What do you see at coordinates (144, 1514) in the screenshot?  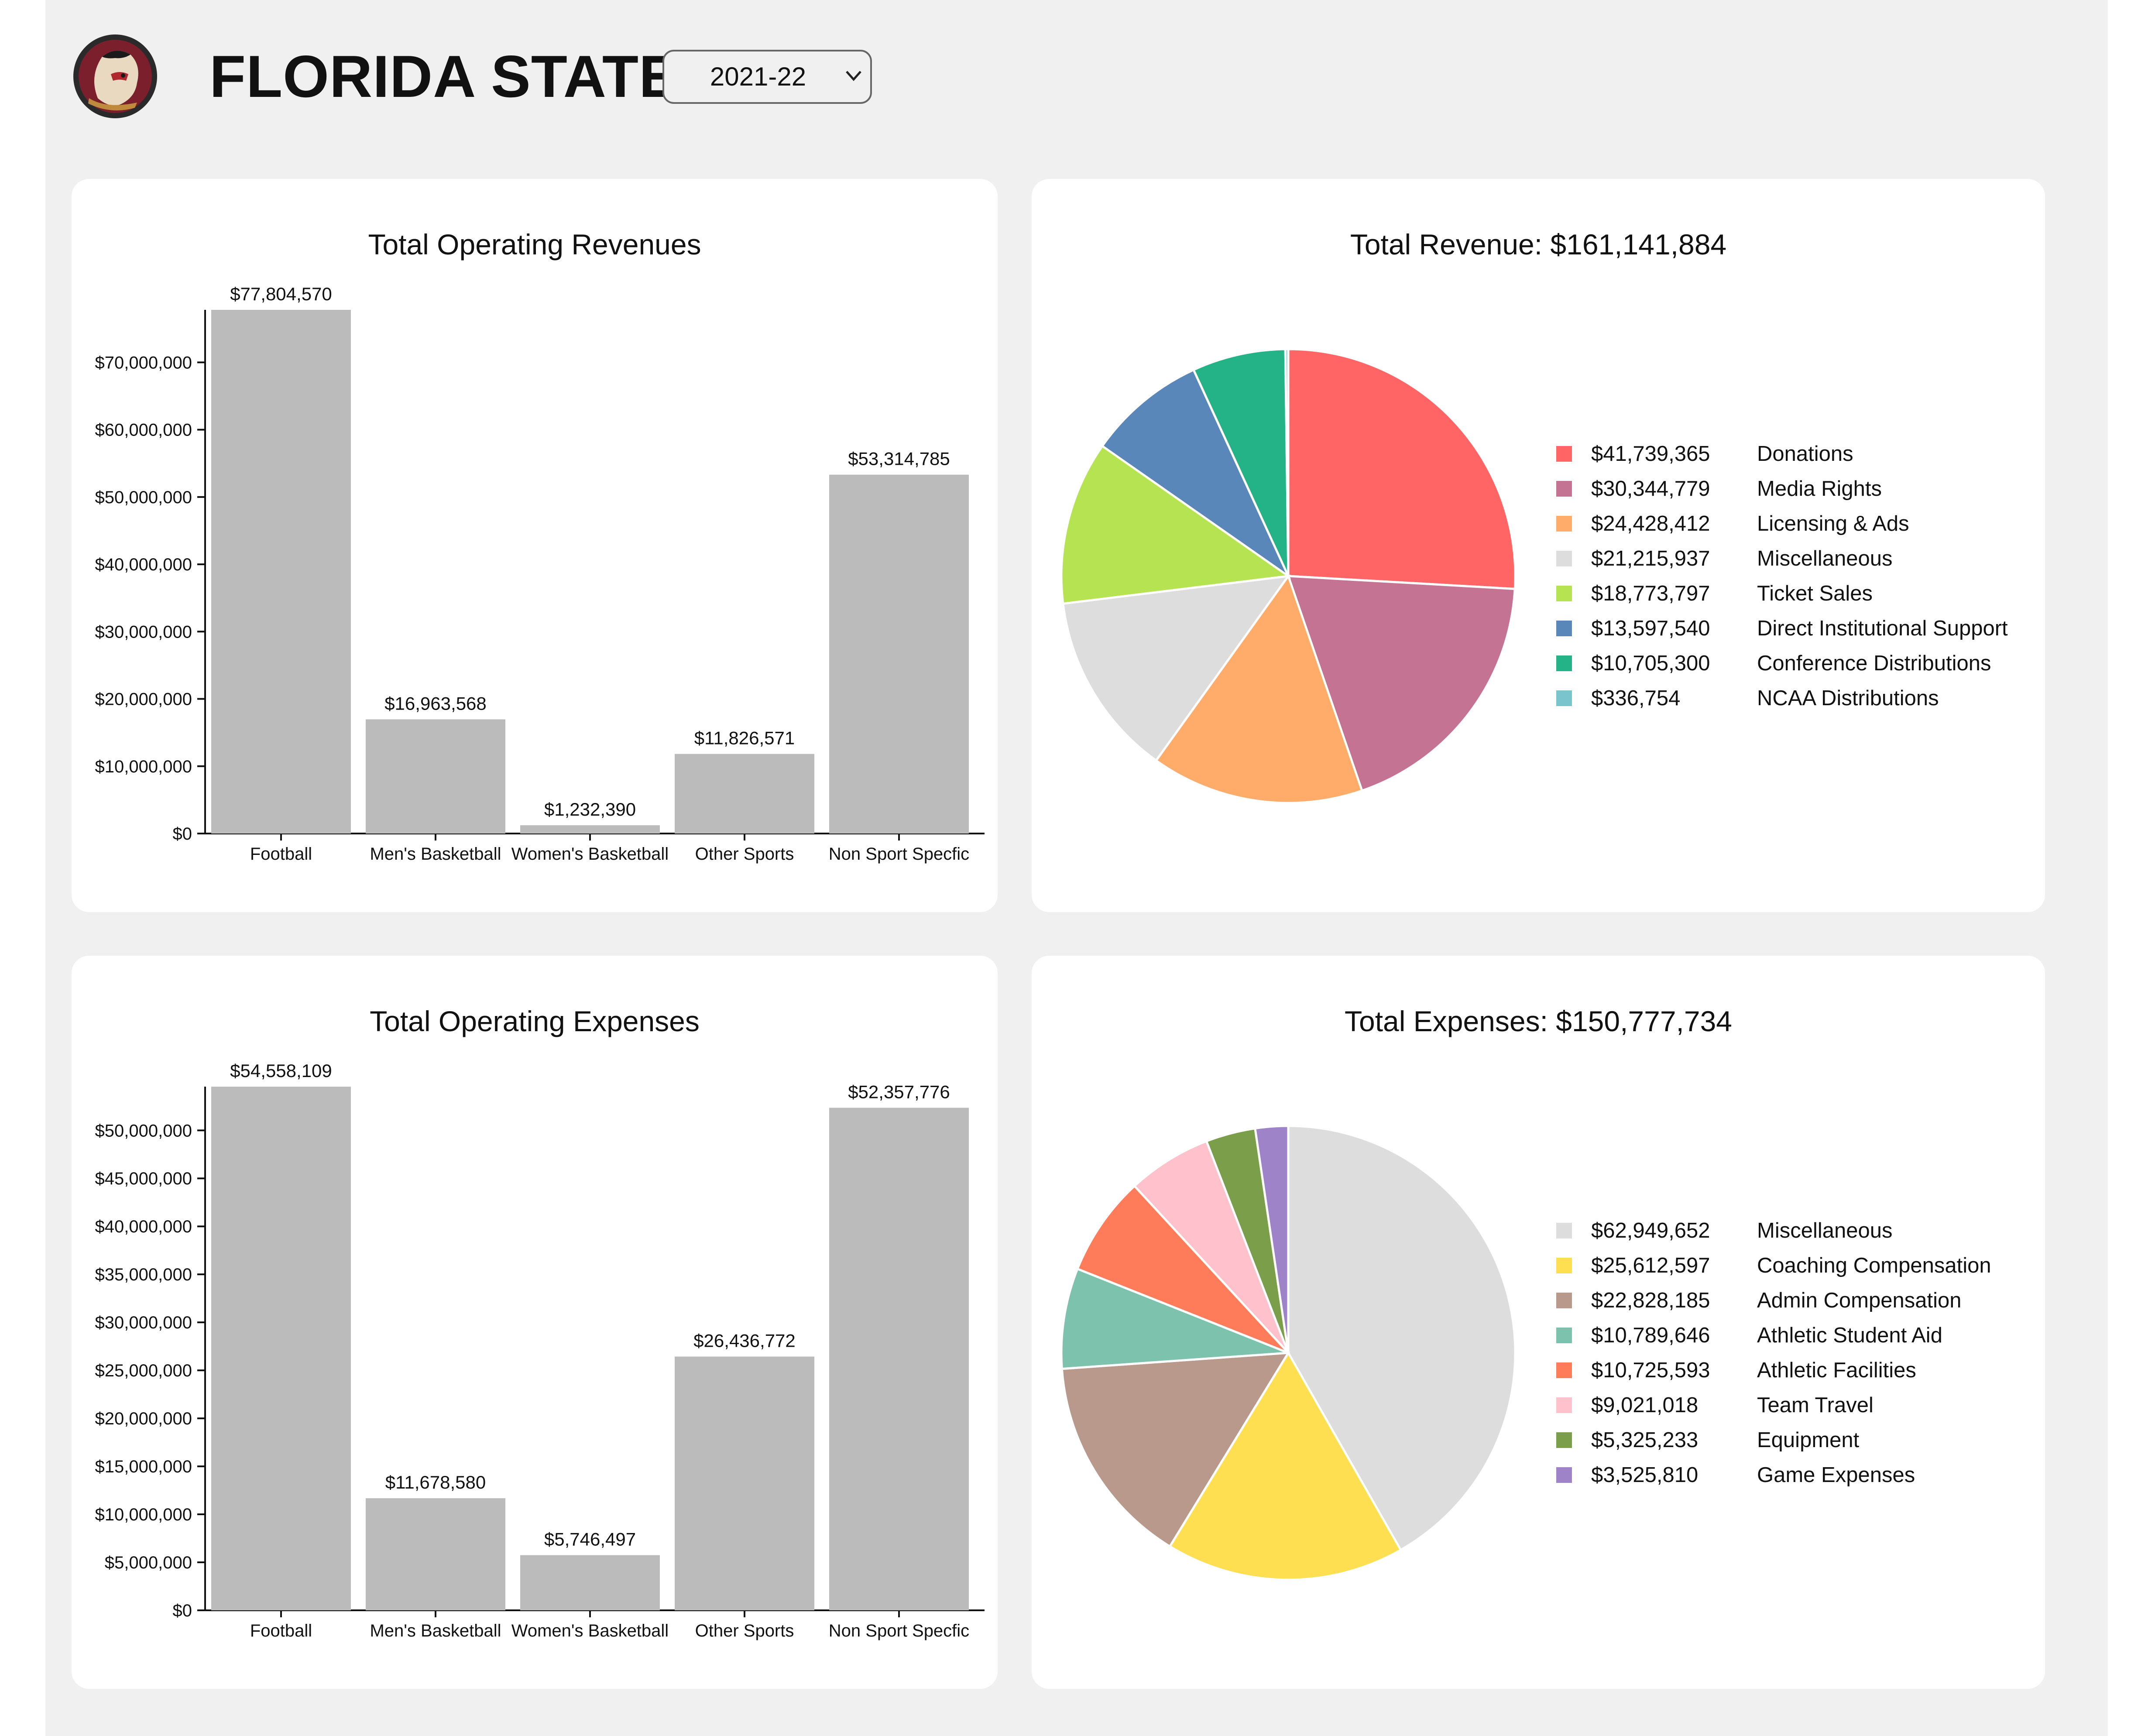 I see `expense-y-tick-label: $10,000,000` at bounding box center [144, 1514].